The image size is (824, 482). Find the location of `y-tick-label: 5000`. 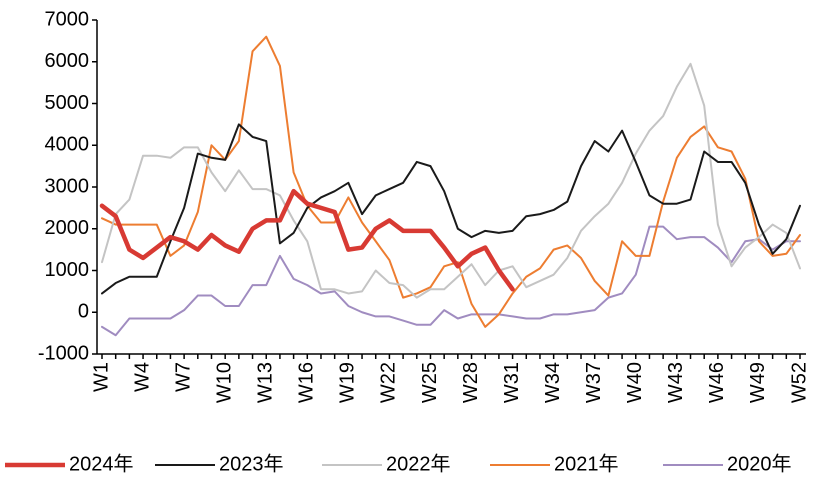

y-tick-label: 5000 is located at coordinates (67, 103).